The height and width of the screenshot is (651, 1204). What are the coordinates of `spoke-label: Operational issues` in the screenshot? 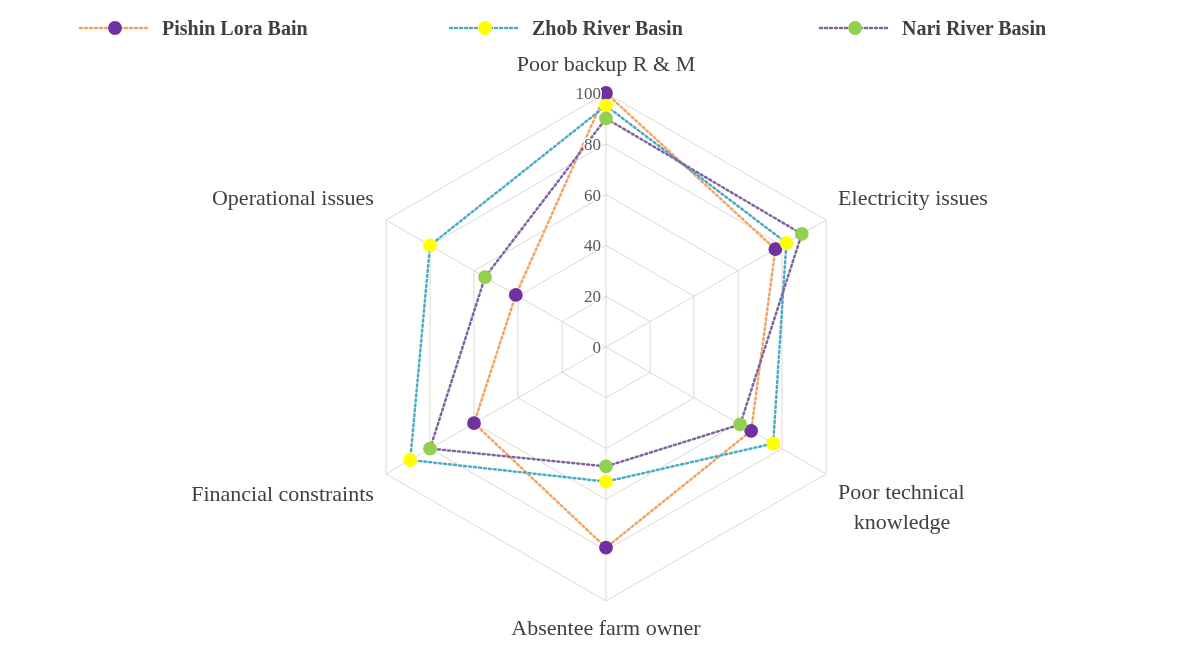 It's located at (293, 197).